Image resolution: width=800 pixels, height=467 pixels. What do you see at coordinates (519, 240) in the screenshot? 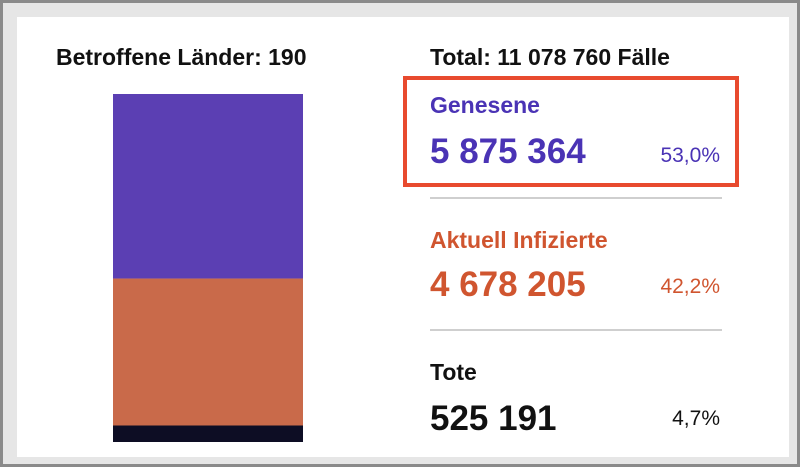
I see `stat-infected-label: Aktuell Infizierte` at bounding box center [519, 240].